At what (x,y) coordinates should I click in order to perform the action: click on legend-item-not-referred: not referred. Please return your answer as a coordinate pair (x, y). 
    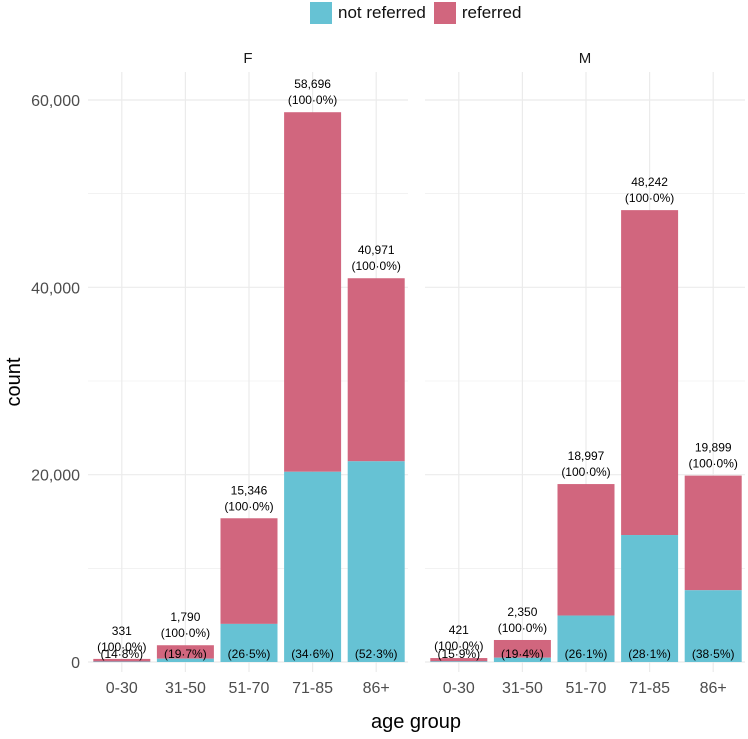
    Looking at the image, I should click on (368, 13).